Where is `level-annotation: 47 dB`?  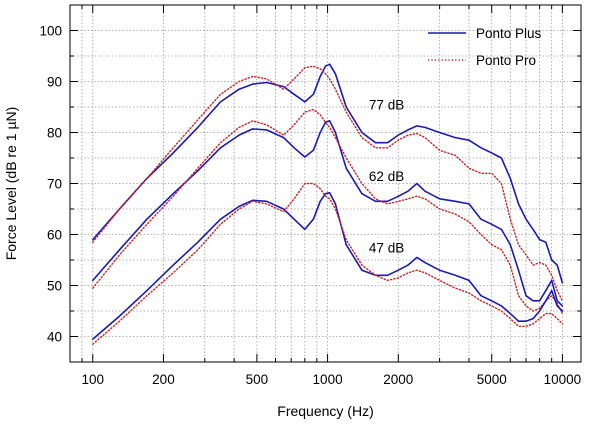
level-annotation: 47 dB is located at coordinates (386, 247).